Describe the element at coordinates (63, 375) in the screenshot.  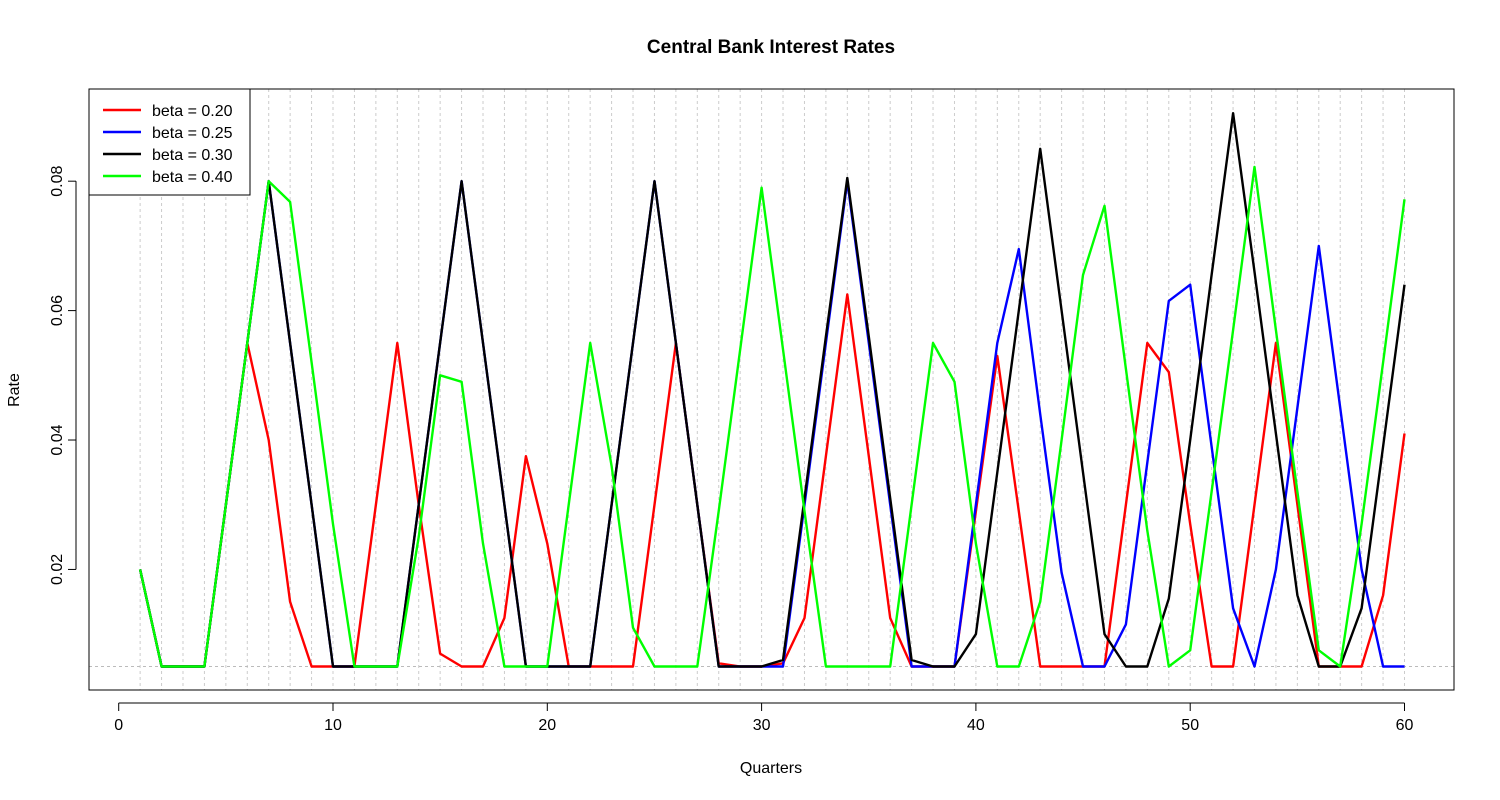
I see `y-axis: 0.02 0.04 0.06 0.08` at that location.